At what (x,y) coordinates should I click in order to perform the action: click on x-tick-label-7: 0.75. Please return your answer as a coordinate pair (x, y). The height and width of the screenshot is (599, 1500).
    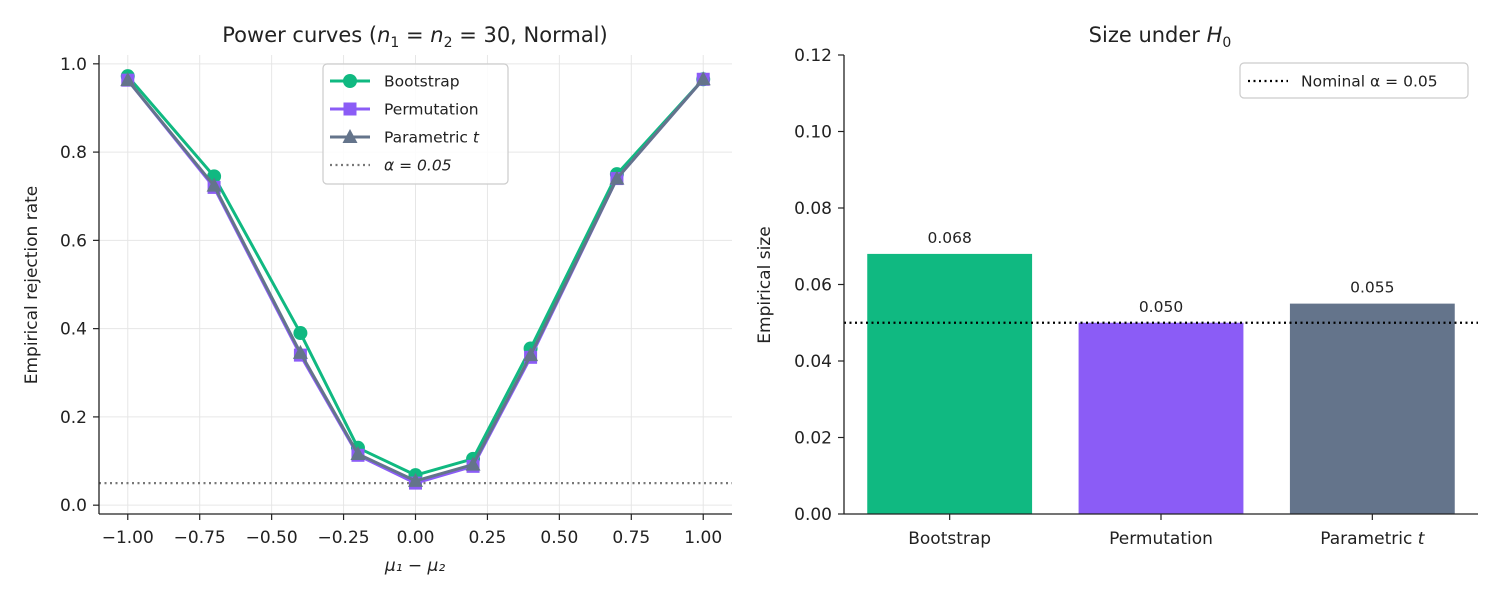
    Looking at the image, I should click on (631, 538).